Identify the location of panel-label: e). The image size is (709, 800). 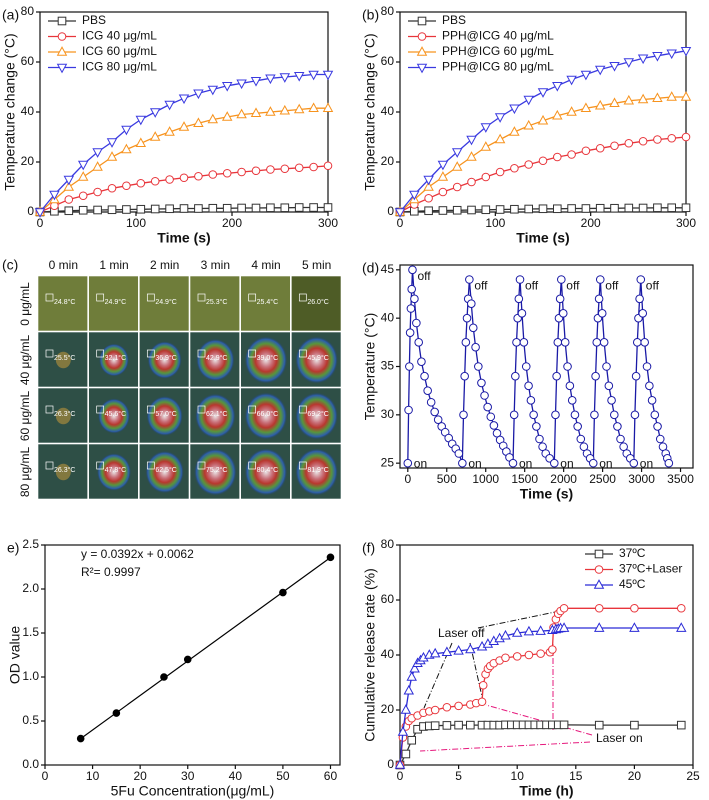
(13, 548).